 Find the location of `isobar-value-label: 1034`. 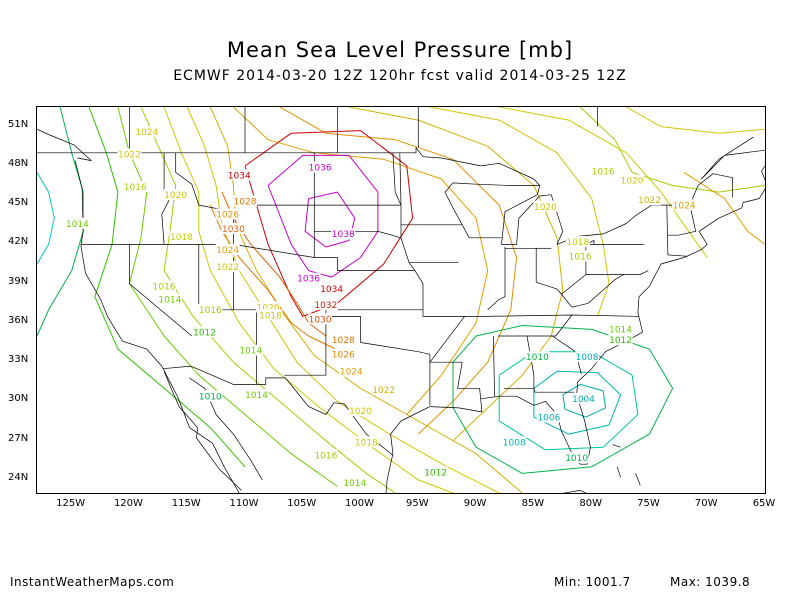

isobar-value-label: 1034 is located at coordinates (239, 176).